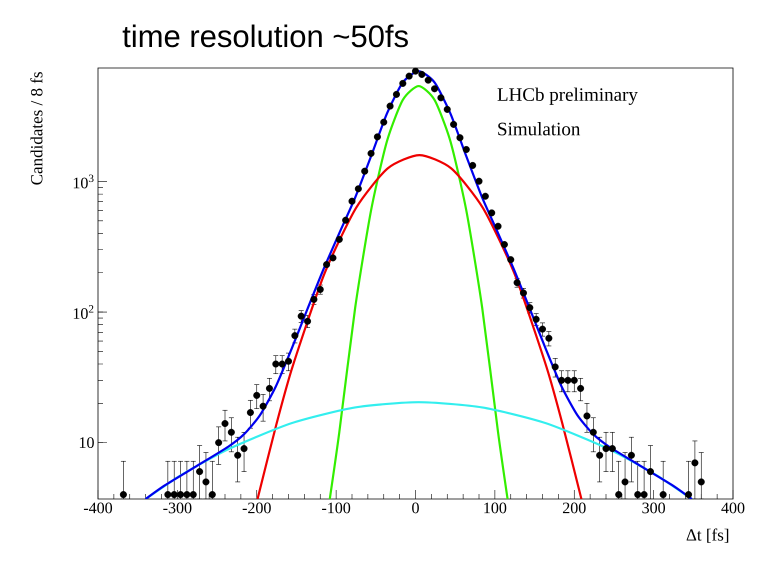 The height and width of the screenshot is (561, 759). I want to click on x-tick-label: -100, so click(336, 508).